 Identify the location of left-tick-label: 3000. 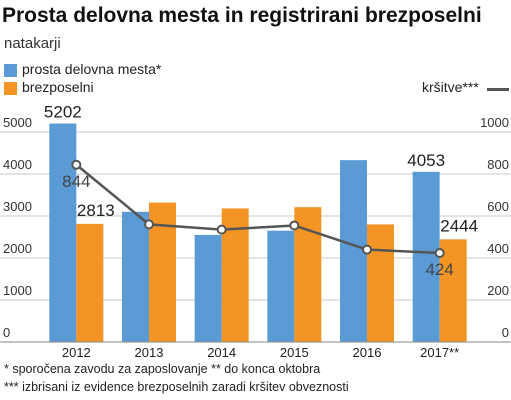
(17, 206).